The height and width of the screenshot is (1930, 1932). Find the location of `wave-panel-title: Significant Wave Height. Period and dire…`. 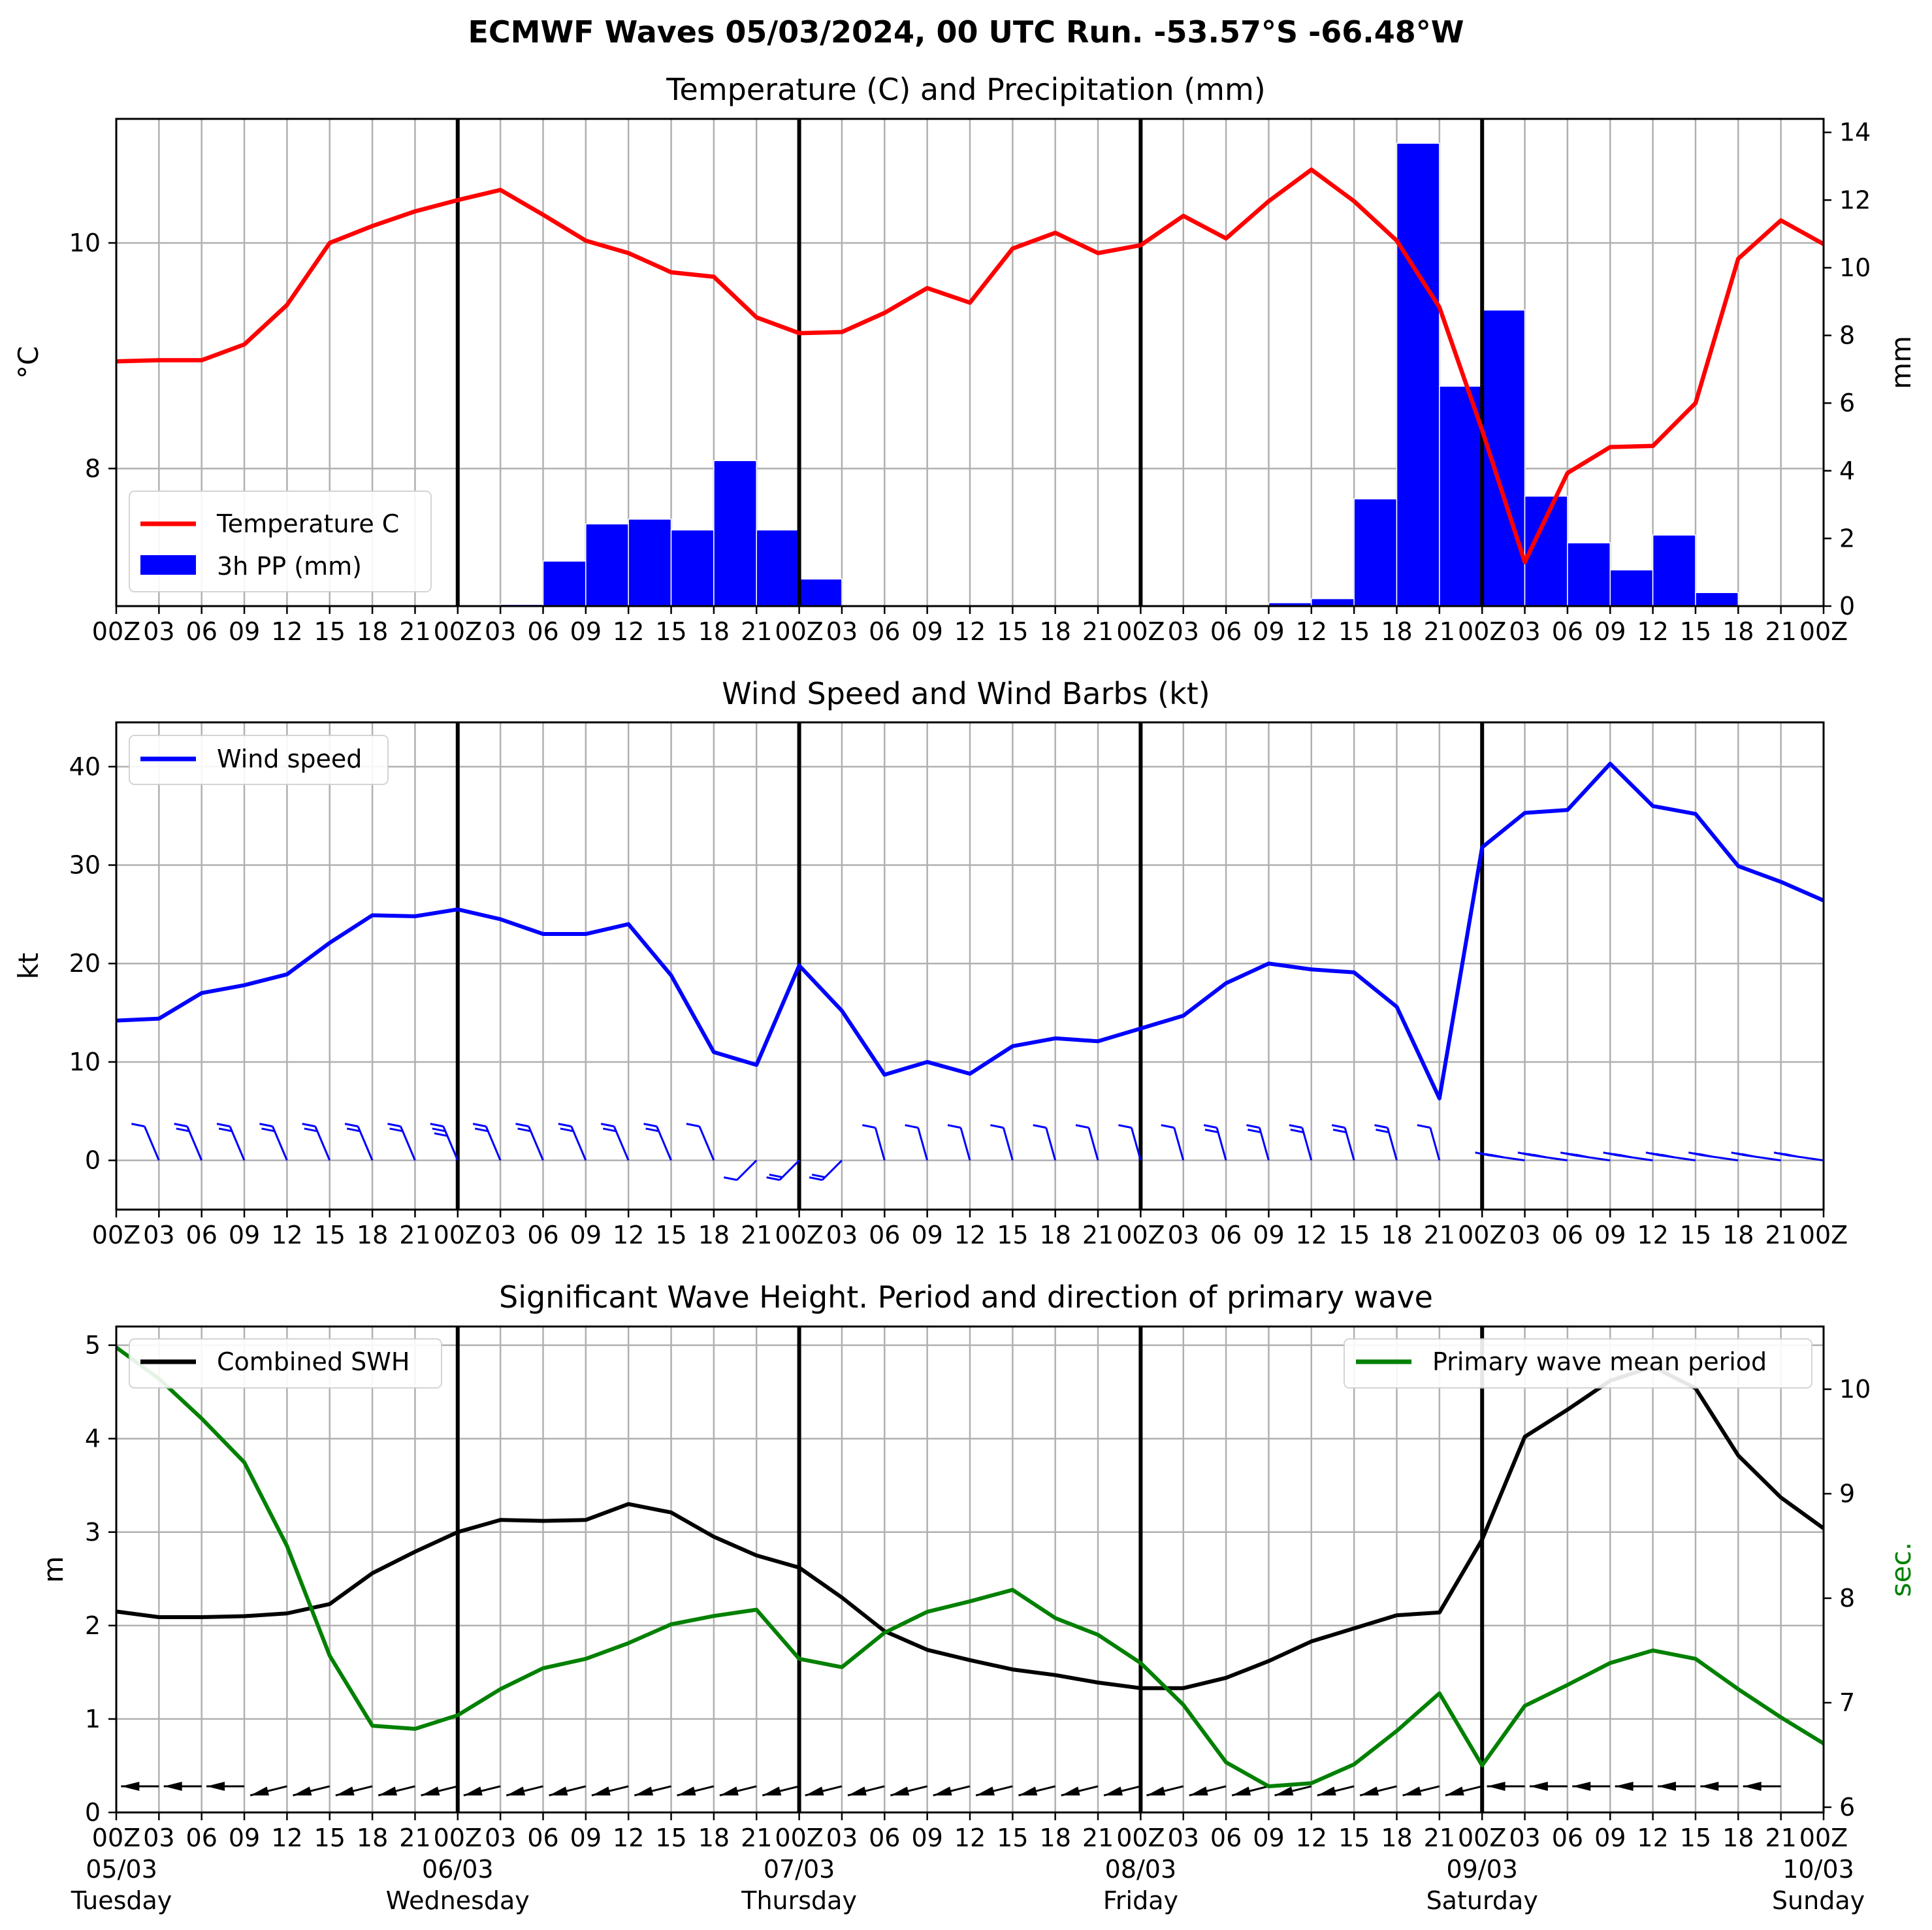

wave-panel-title: Significant Wave Height. Period and dire… is located at coordinates (966, 1297).